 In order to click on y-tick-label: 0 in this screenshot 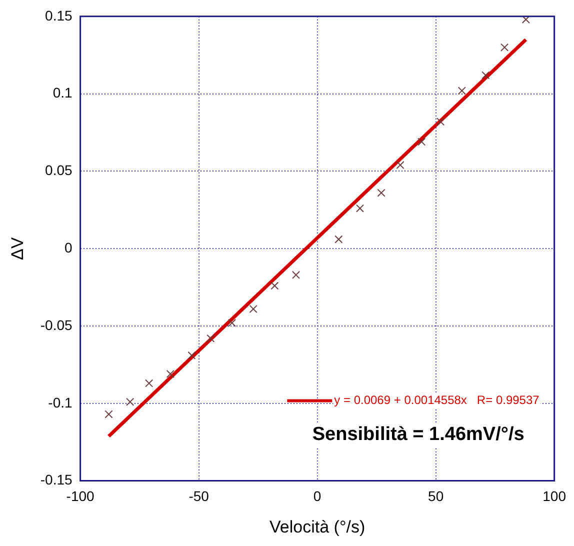, I will do `click(68, 247)`.